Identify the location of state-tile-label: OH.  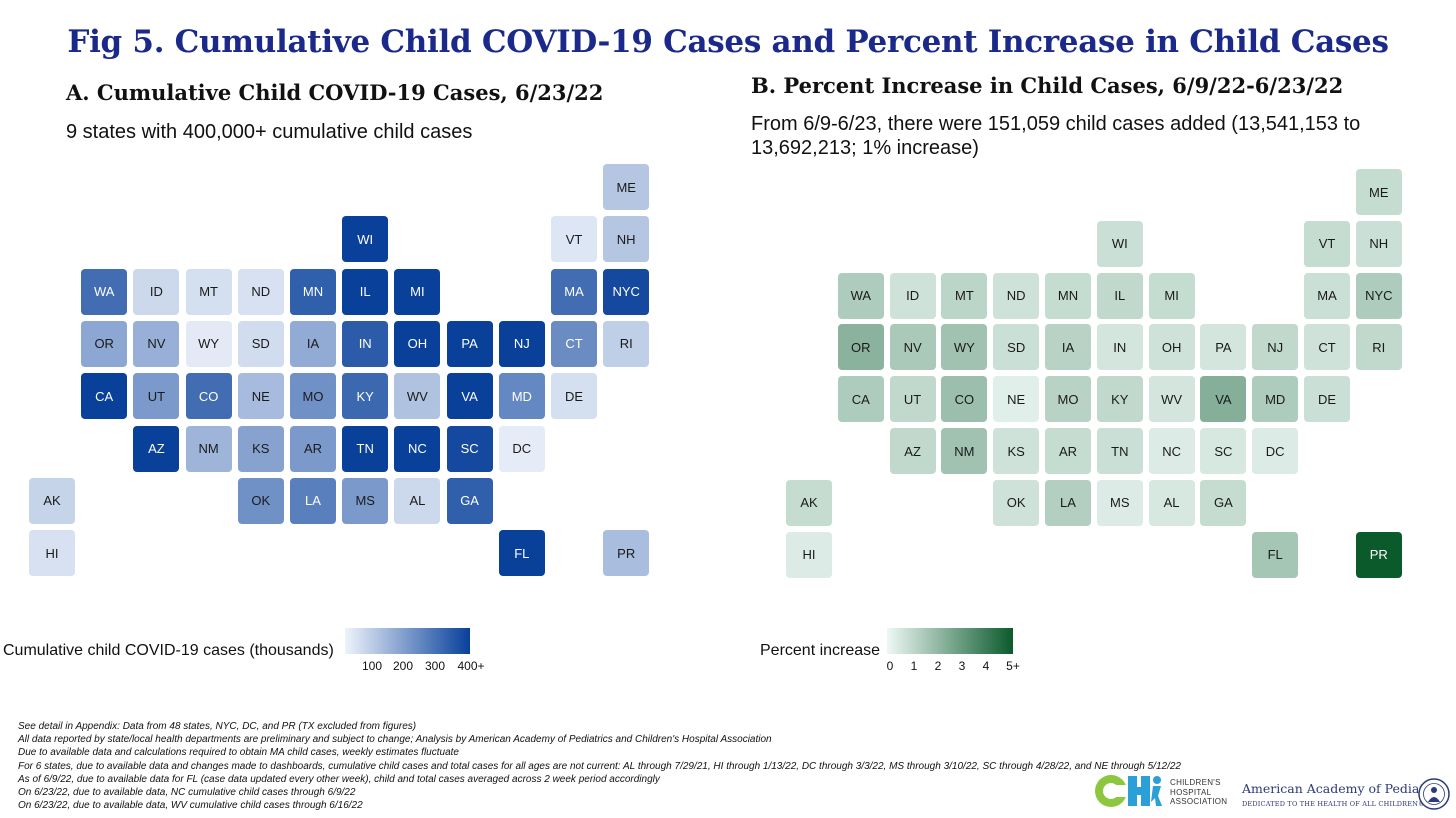
(1171, 347).